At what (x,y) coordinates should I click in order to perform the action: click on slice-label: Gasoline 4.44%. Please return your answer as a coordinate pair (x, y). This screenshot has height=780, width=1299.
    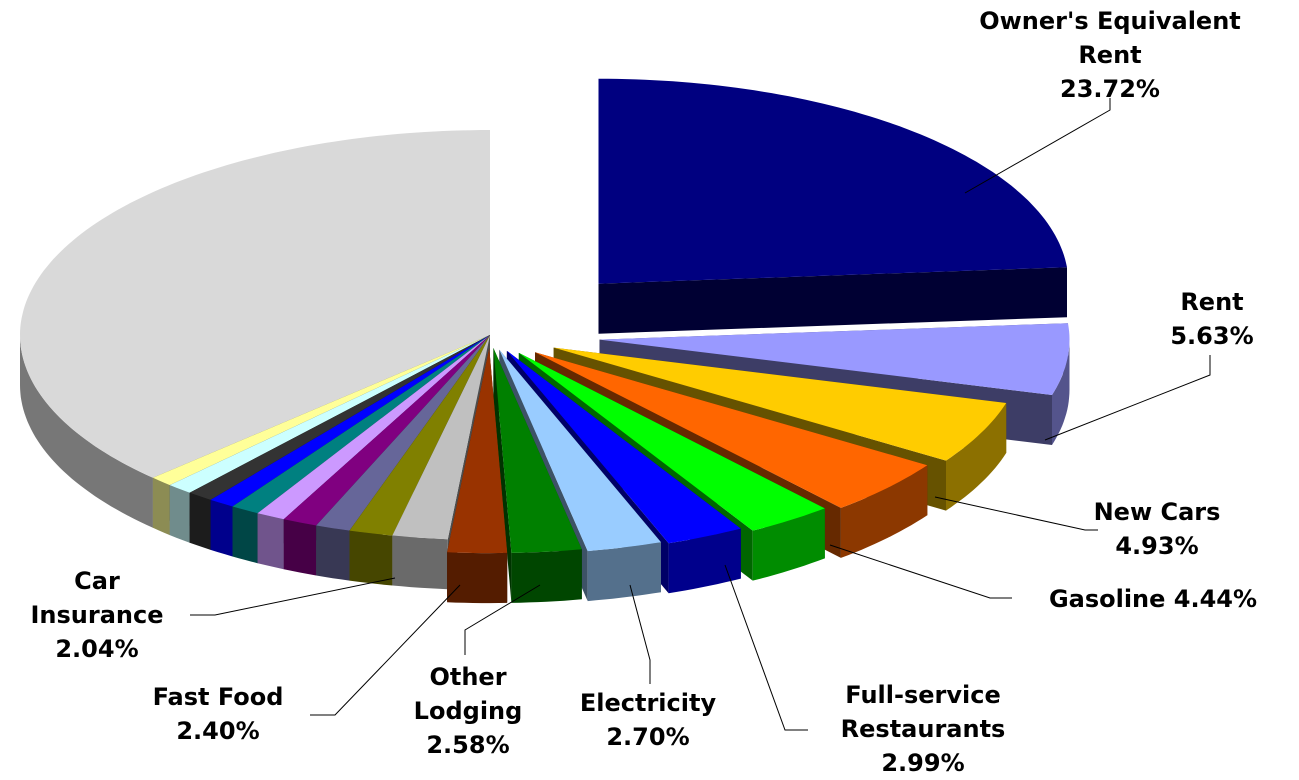
    Looking at the image, I should click on (1151, 599).